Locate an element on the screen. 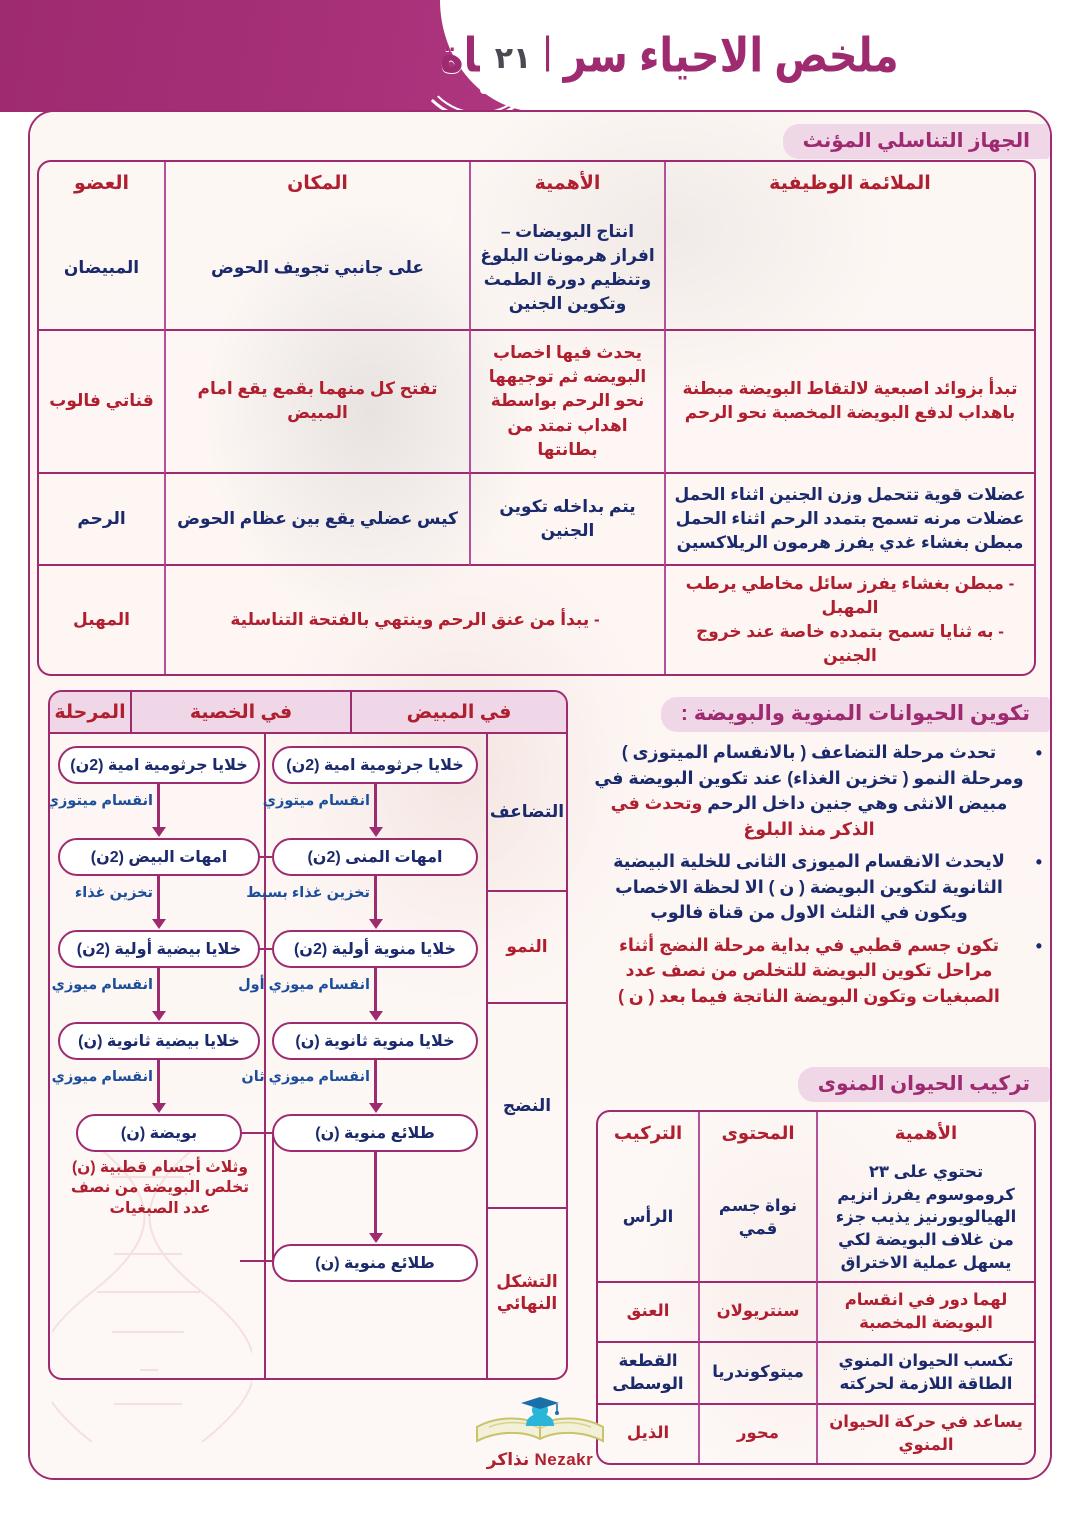 The width and height of the screenshot is (1080, 1530). arrow-label-ovary-0: انقسام ميتوزي is located at coordinates (100, 801).